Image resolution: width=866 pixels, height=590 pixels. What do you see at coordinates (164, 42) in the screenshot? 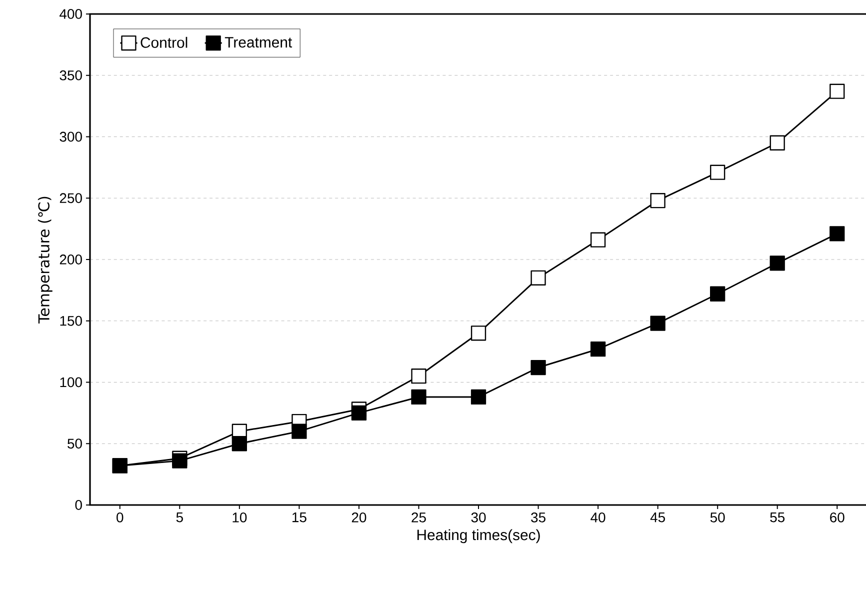
I see `legend-label: Control` at bounding box center [164, 42].